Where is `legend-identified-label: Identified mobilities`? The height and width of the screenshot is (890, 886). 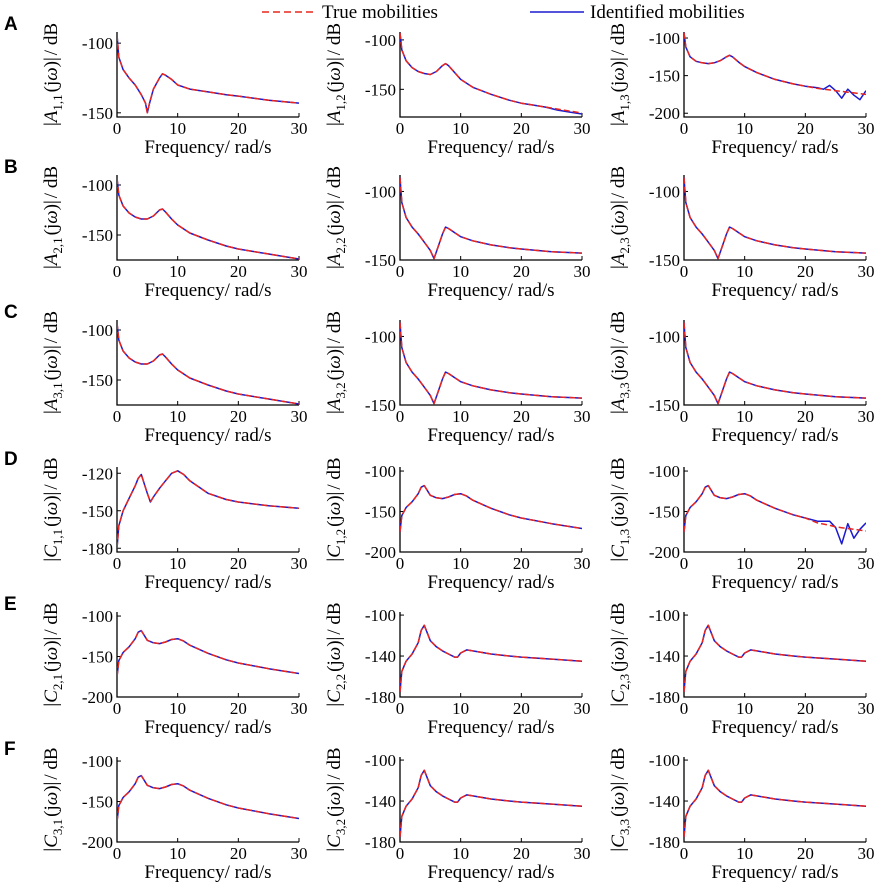
legend-identified-label: Identified mobilities is located at coordinates (667, 12).